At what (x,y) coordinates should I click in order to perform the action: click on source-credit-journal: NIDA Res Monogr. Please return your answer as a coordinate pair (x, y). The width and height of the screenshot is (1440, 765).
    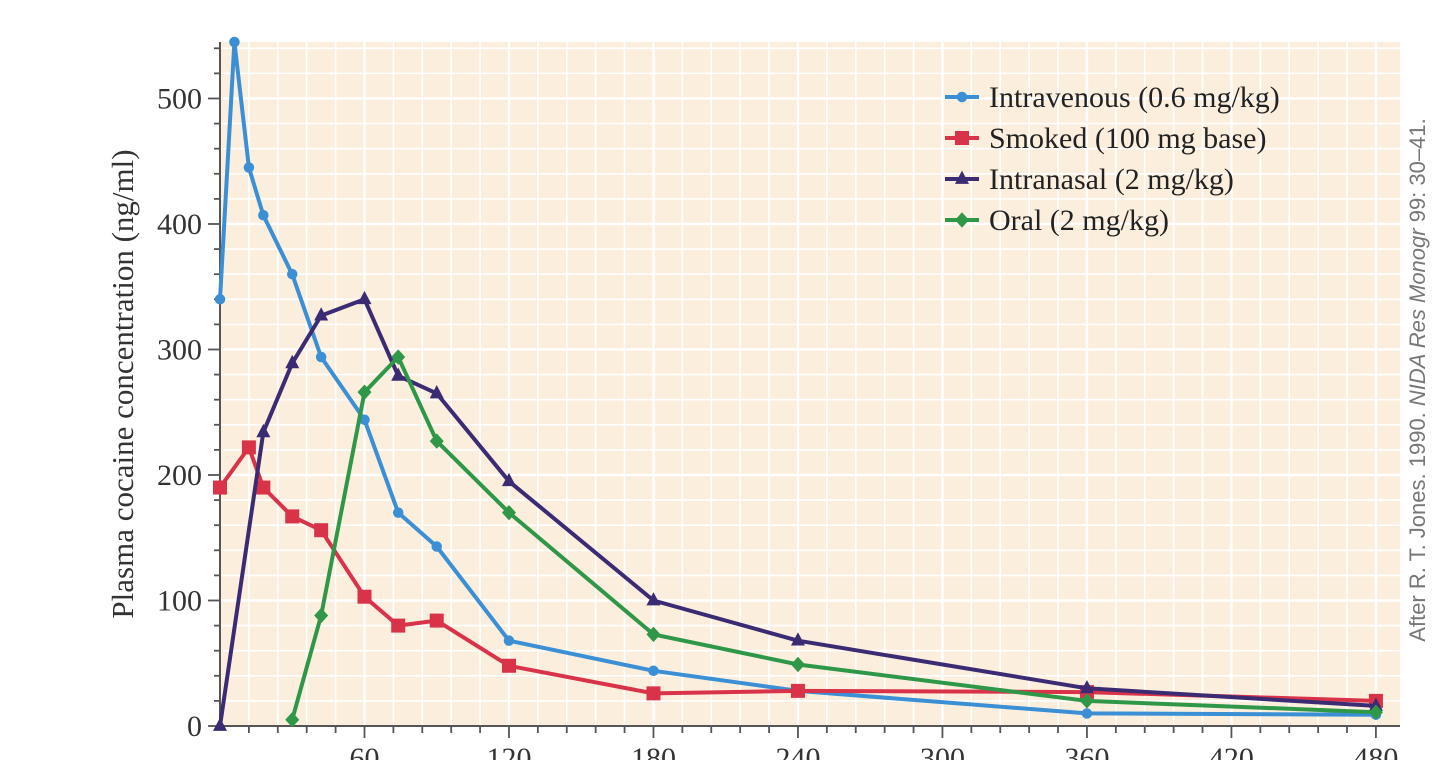
    Looking at the image, I should click on (1417, 316).